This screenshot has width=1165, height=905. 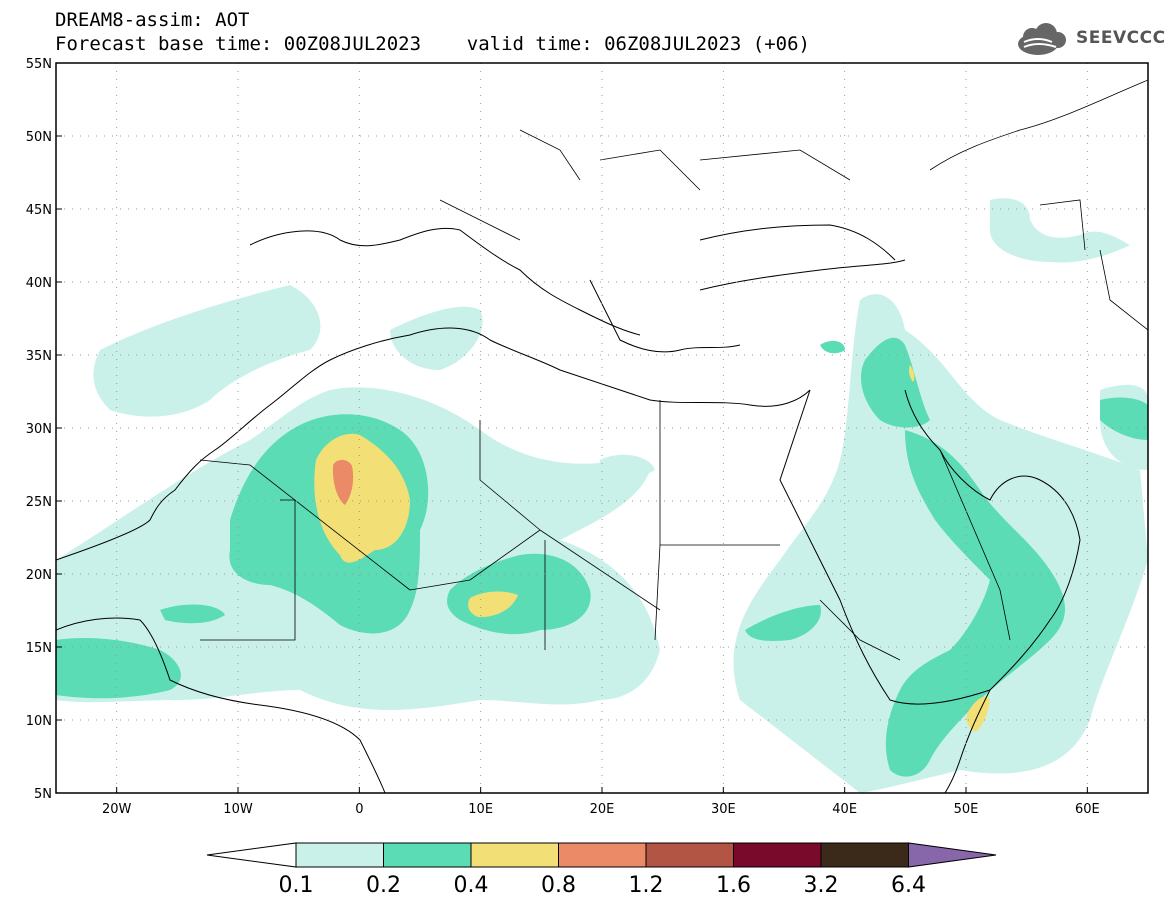 What do you see at coordinates (117, 809) in the screenshot?
I see `lon-label-20W: 20W` at bounding box center [117, 809].